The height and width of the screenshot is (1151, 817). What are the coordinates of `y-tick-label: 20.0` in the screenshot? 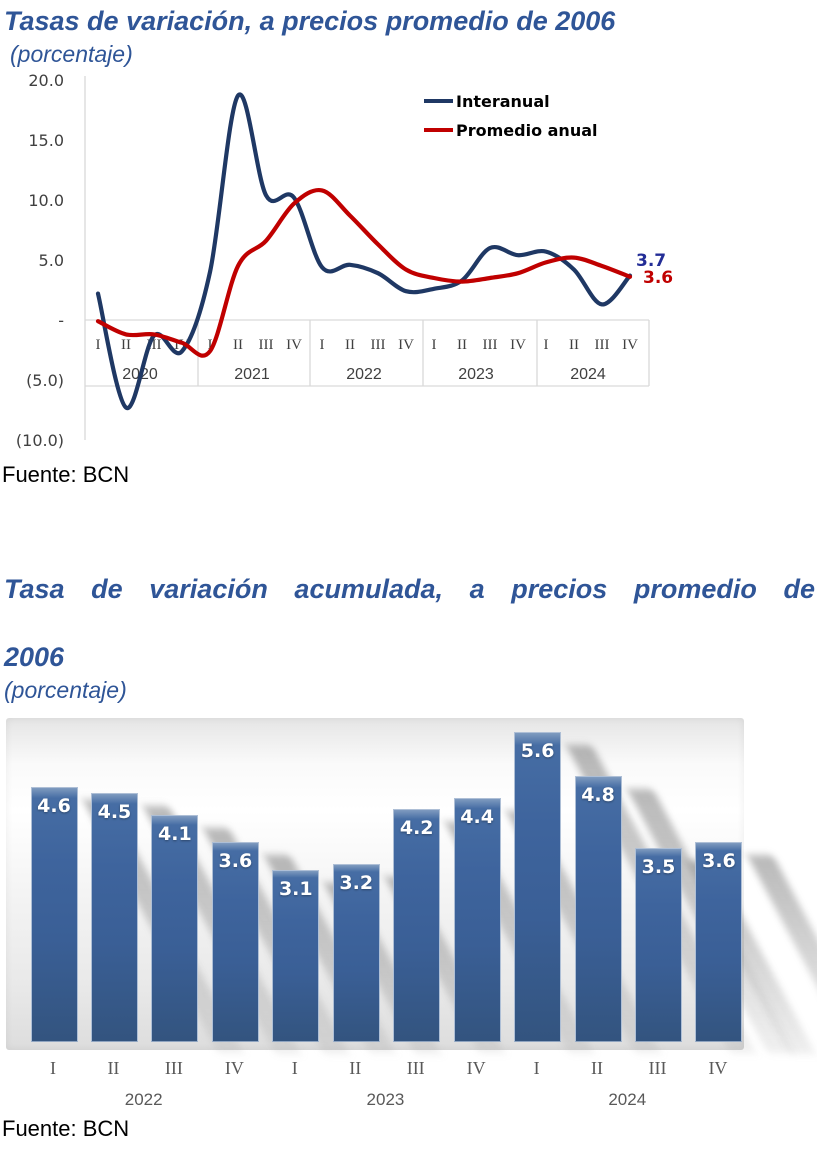 It's located at (46, 80).